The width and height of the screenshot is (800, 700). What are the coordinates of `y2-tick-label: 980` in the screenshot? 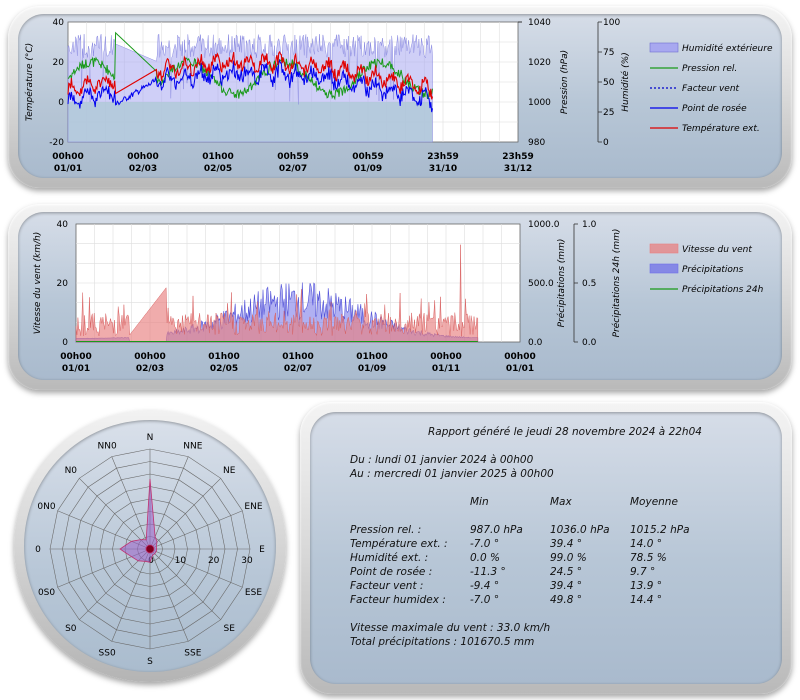 It's located at (536, 143).